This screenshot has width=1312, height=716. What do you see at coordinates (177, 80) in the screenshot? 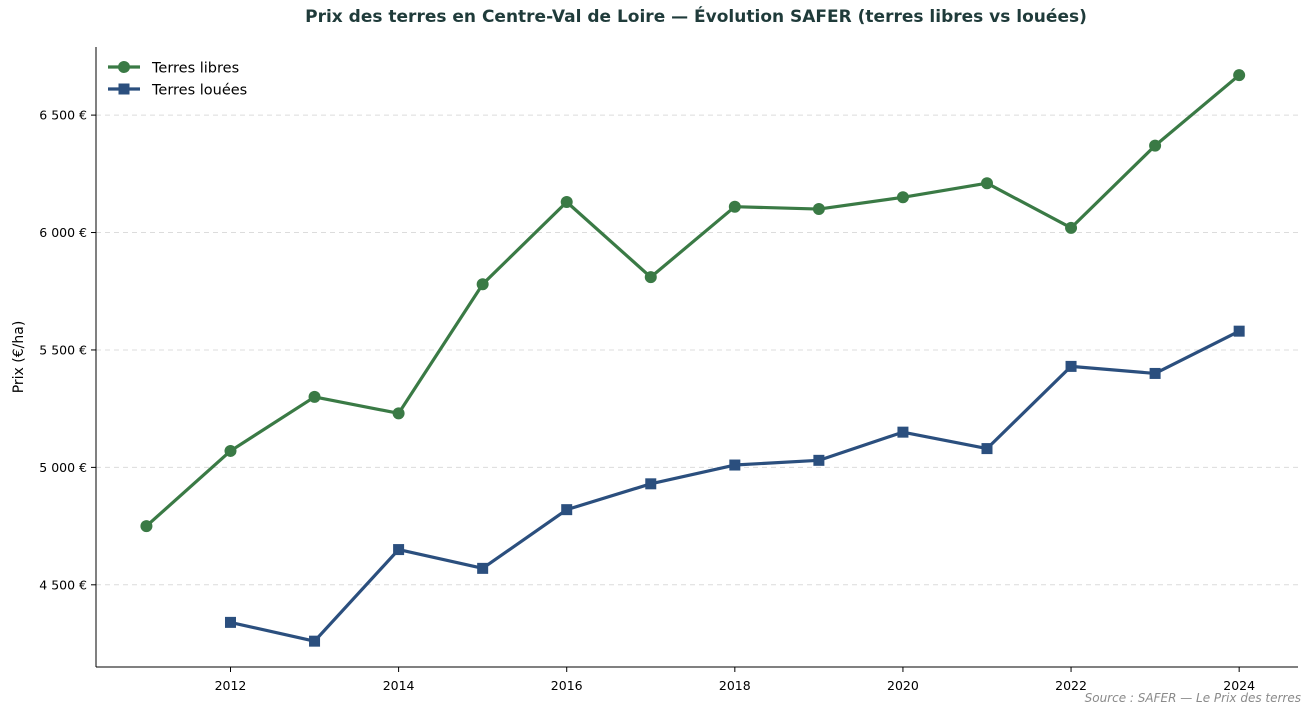
I see `legend: Terres libres Terres louées` at bounding box center [177, 80].